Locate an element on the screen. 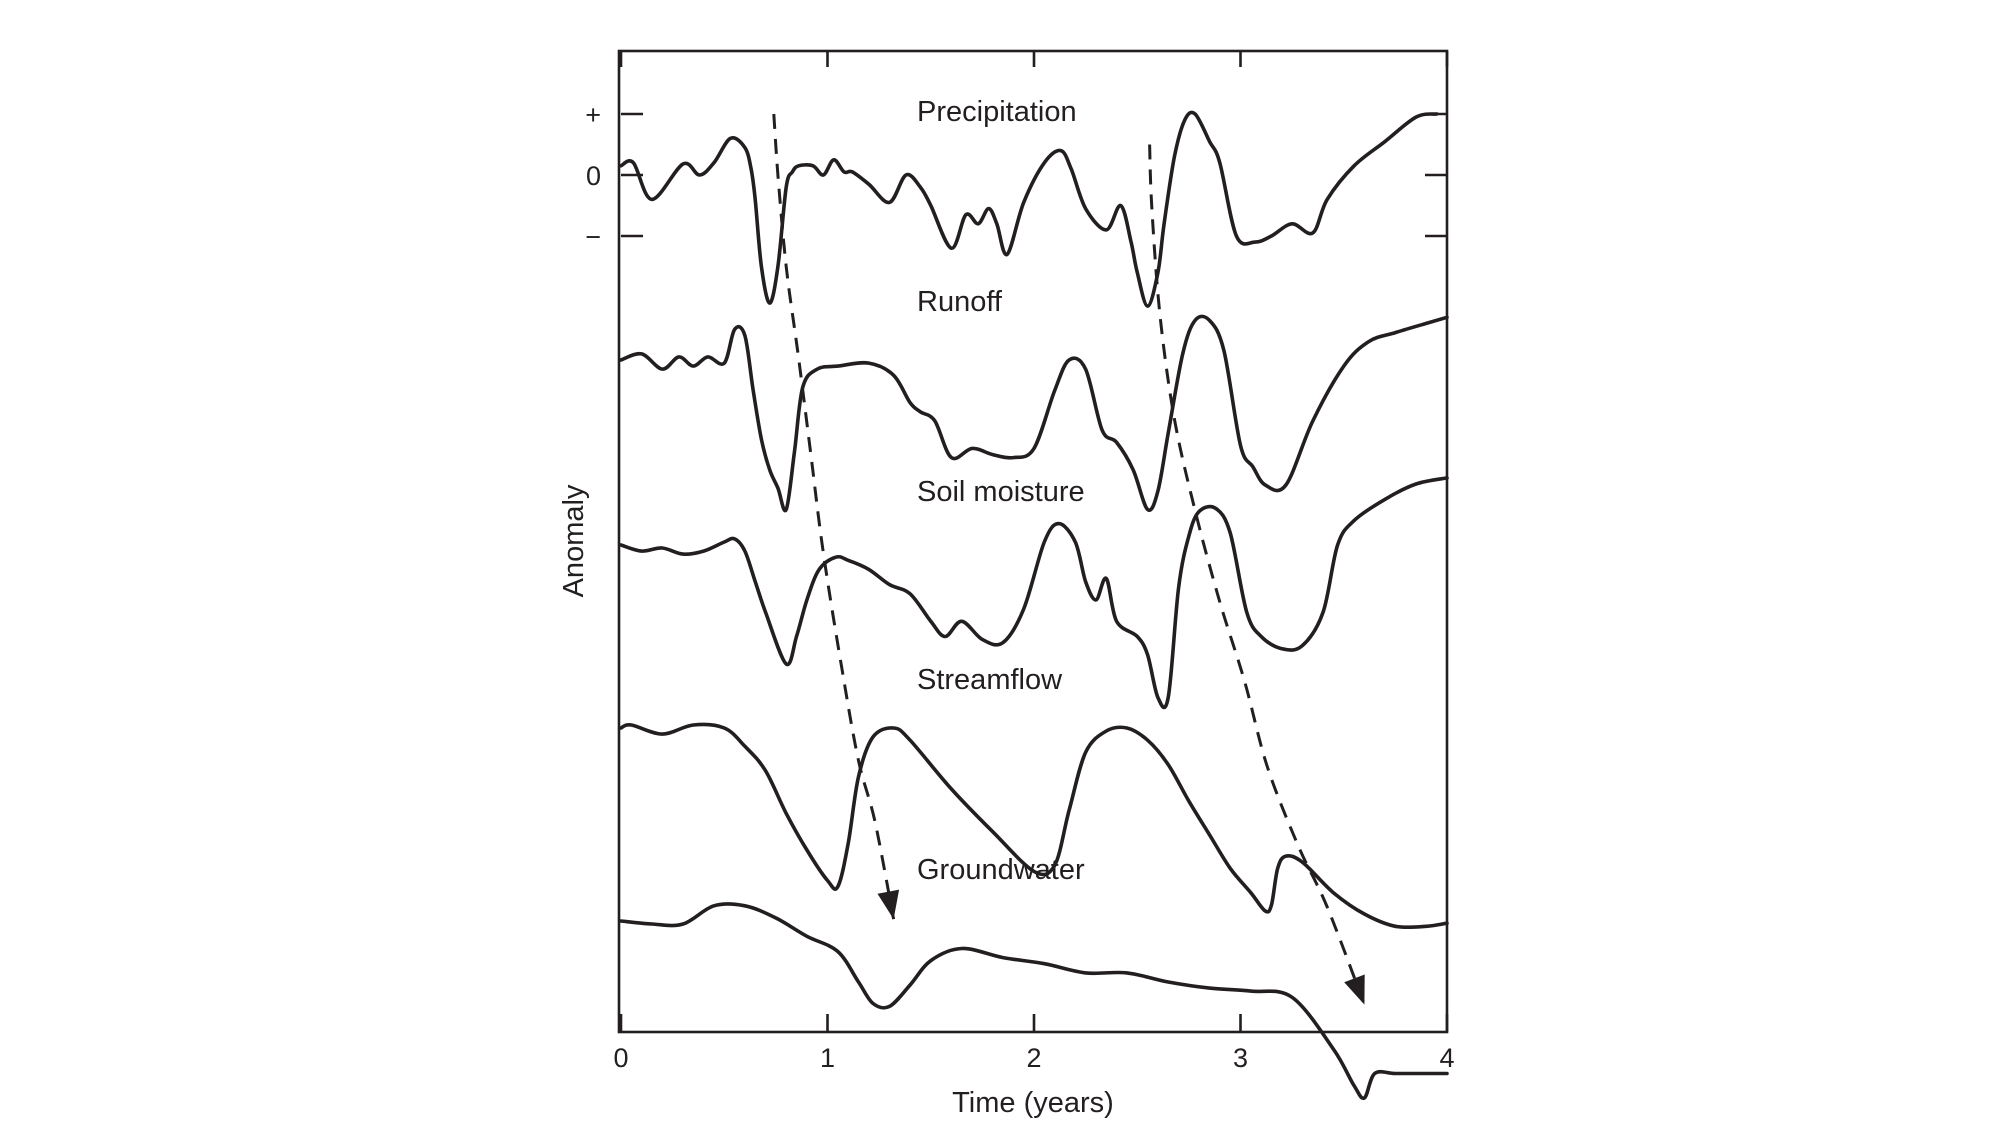 Image resolution: width=2008 pixels, height=1143 pixels. soil-moisture-curve is located at coordinates (1034, 593).